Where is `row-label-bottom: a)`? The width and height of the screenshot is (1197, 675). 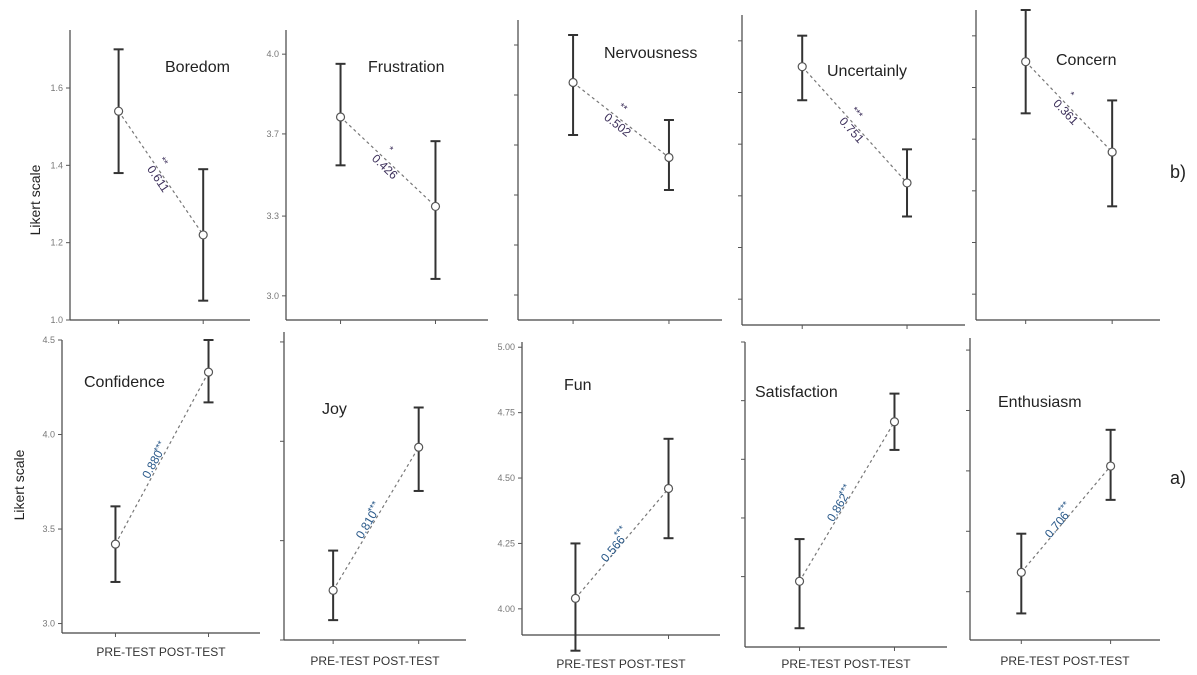
row-label-bottom: a) is located at coordinates (1178, 478).